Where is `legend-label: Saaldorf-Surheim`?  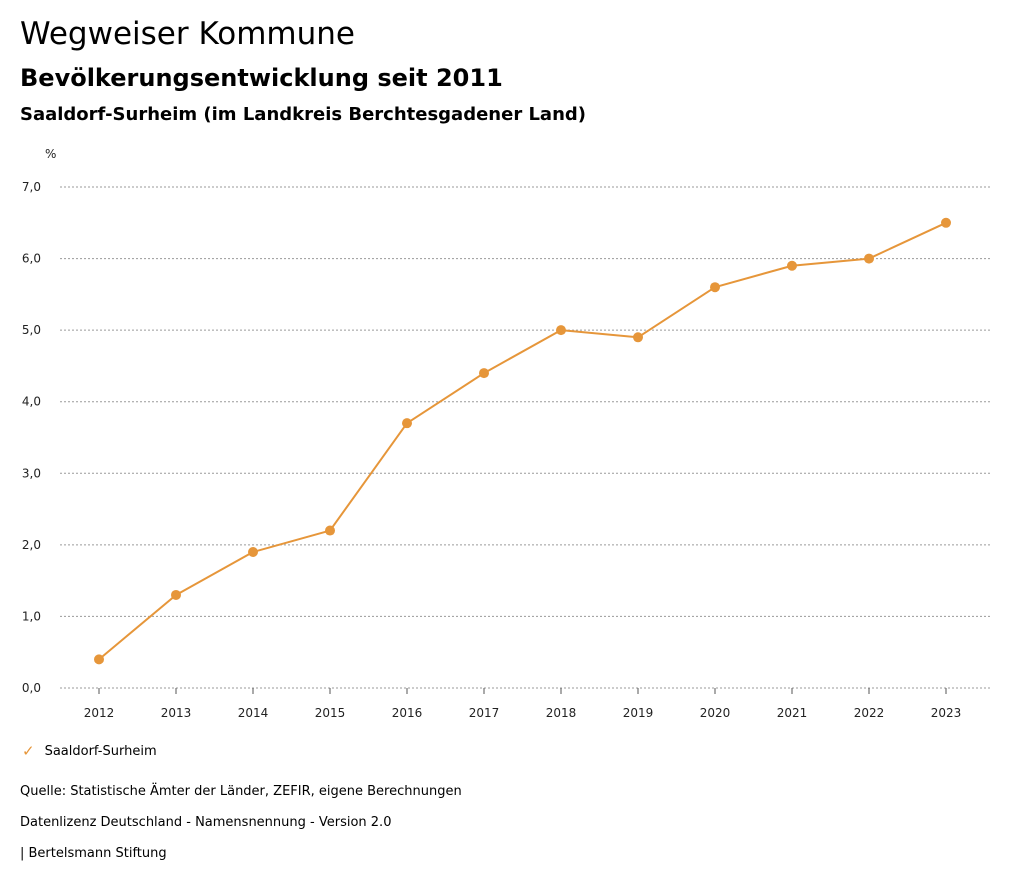
legend-label: Saaldorf-Surheim is located at coordinates (100, 751).